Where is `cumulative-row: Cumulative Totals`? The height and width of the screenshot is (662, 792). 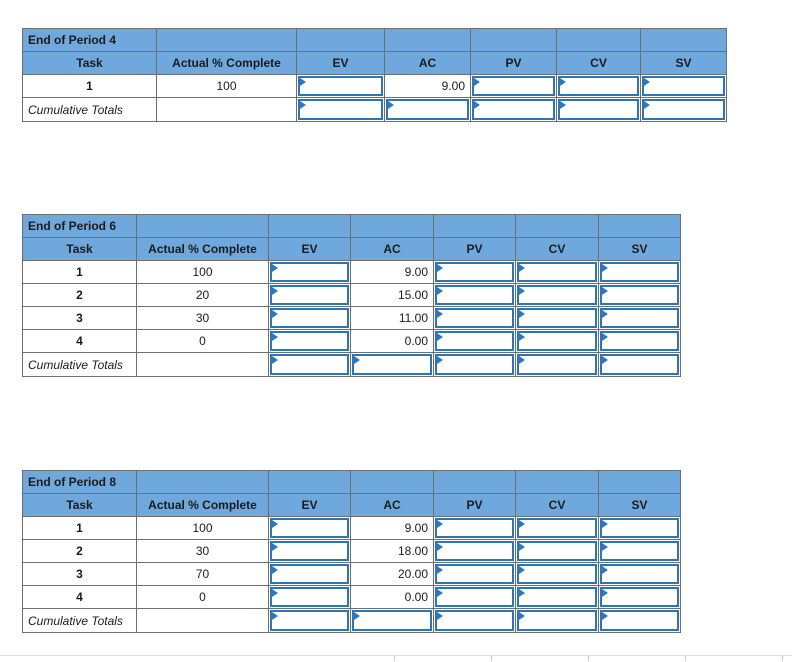
cumulative-row: Cumulative Totals is located at coordinates (351, 620).